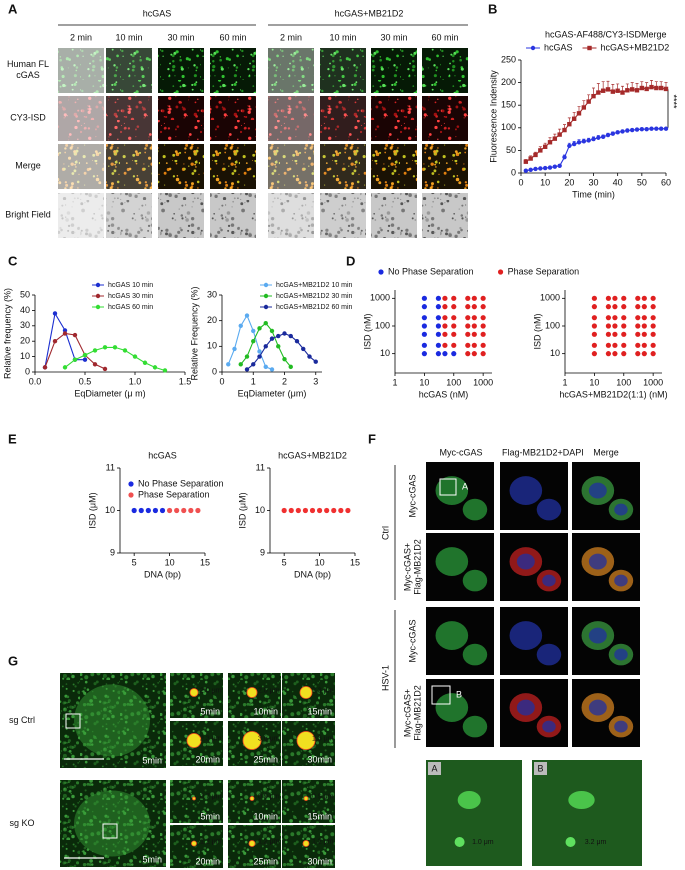 The width and height of the screenshot is (685, 870). Describe the element at coordinates (130, 296) in the screenshot. I see `legend-label: hcGAS 30 min` at that location.